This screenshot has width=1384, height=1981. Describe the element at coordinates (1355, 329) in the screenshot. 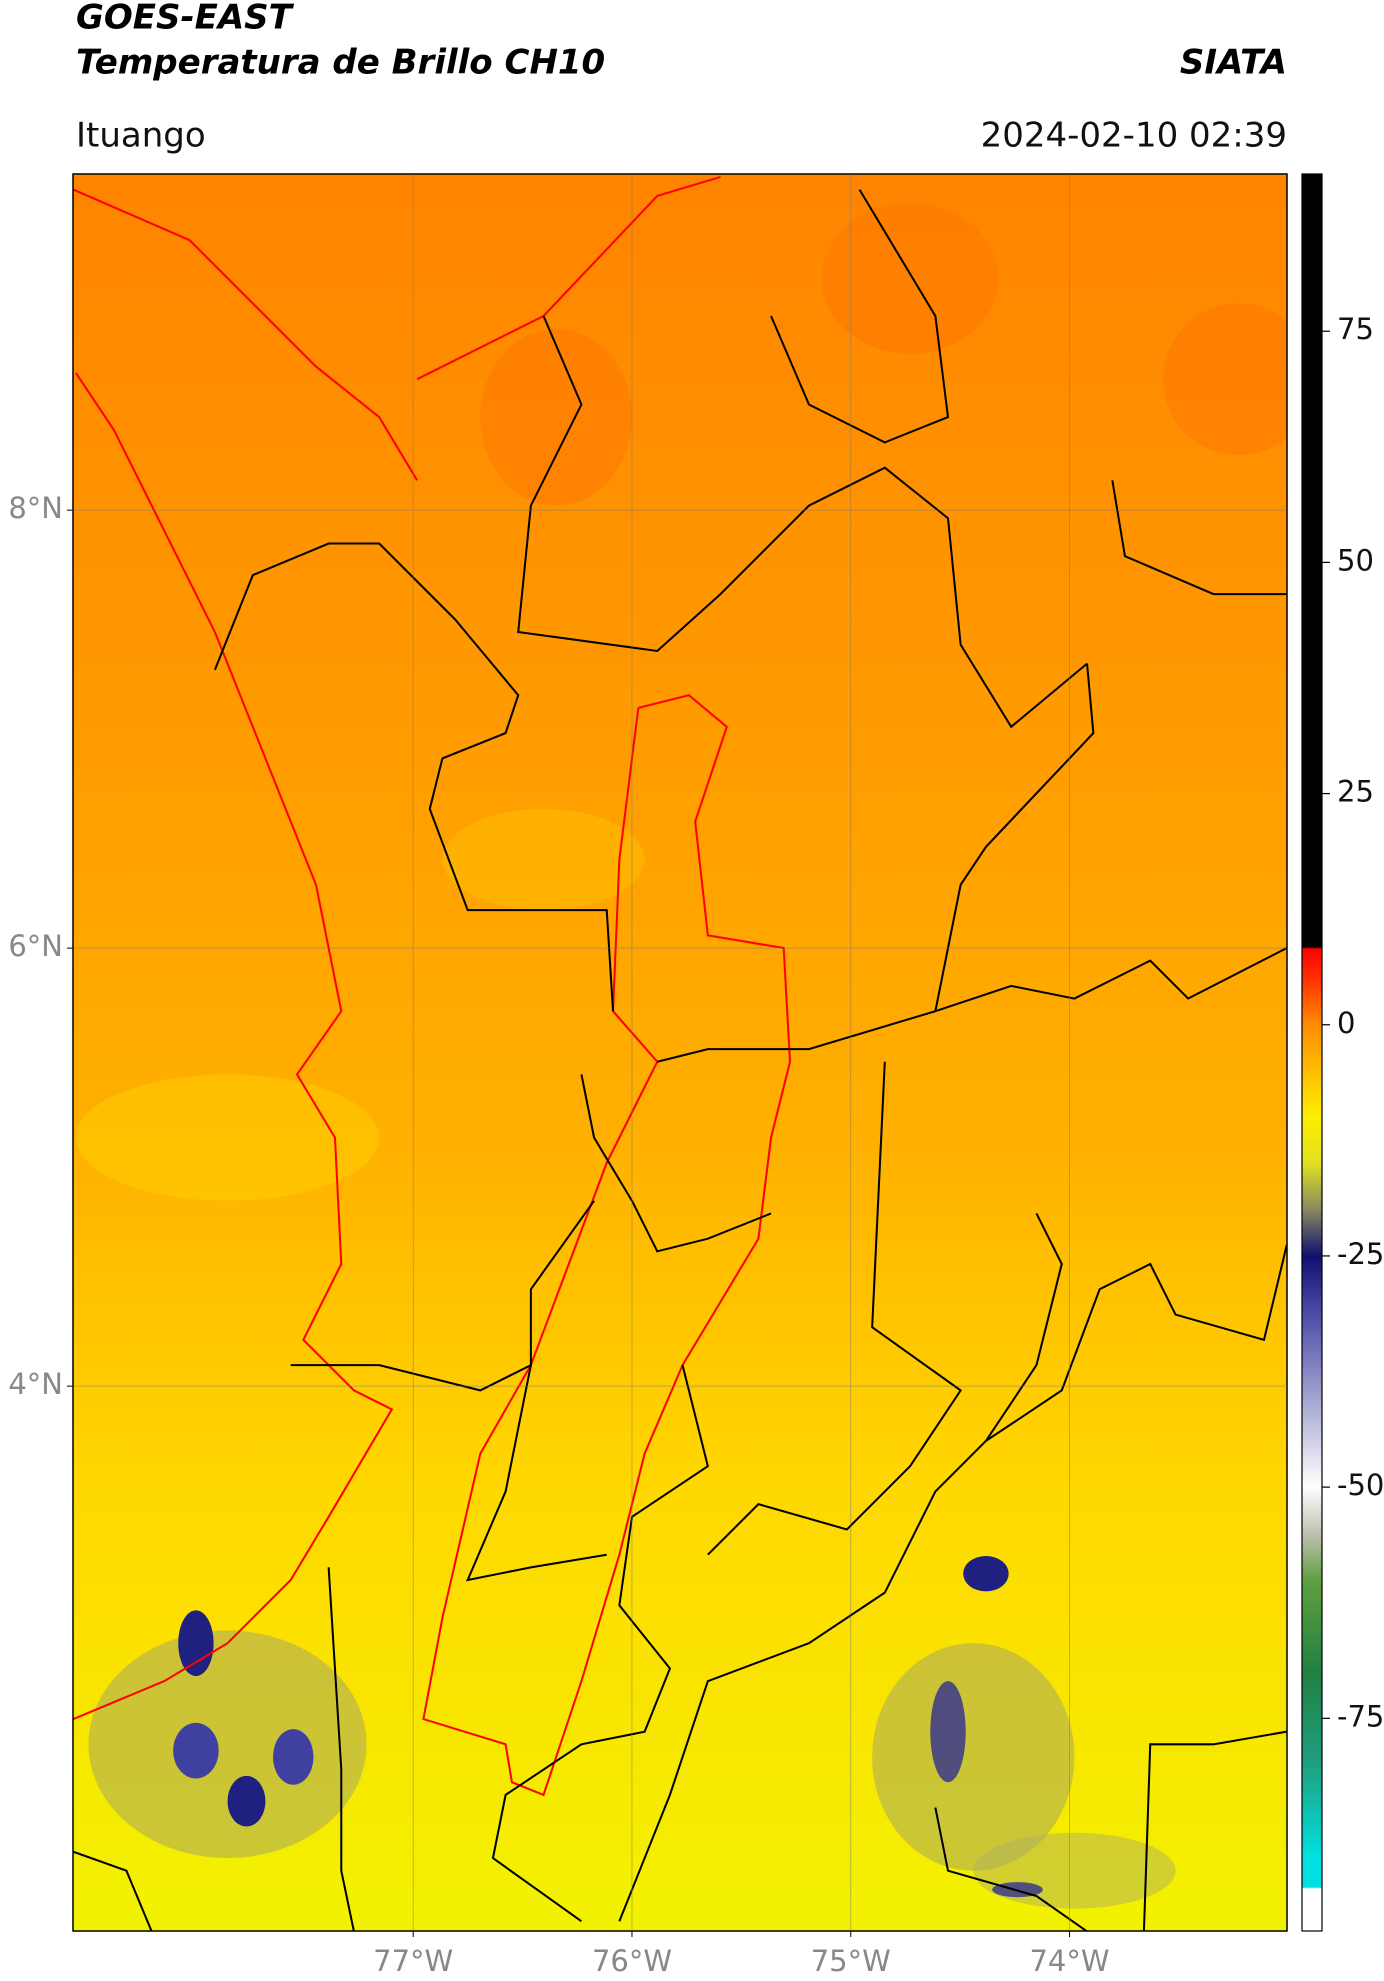

I see `colorbar-tick-label: 75` at that location.